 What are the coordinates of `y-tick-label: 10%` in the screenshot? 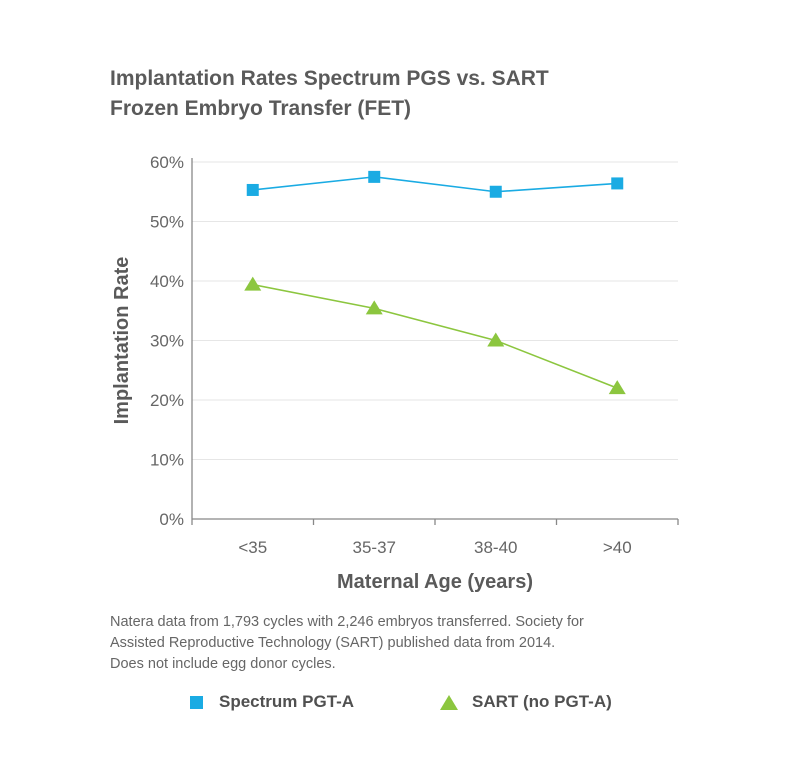 It's located at (167, 460).